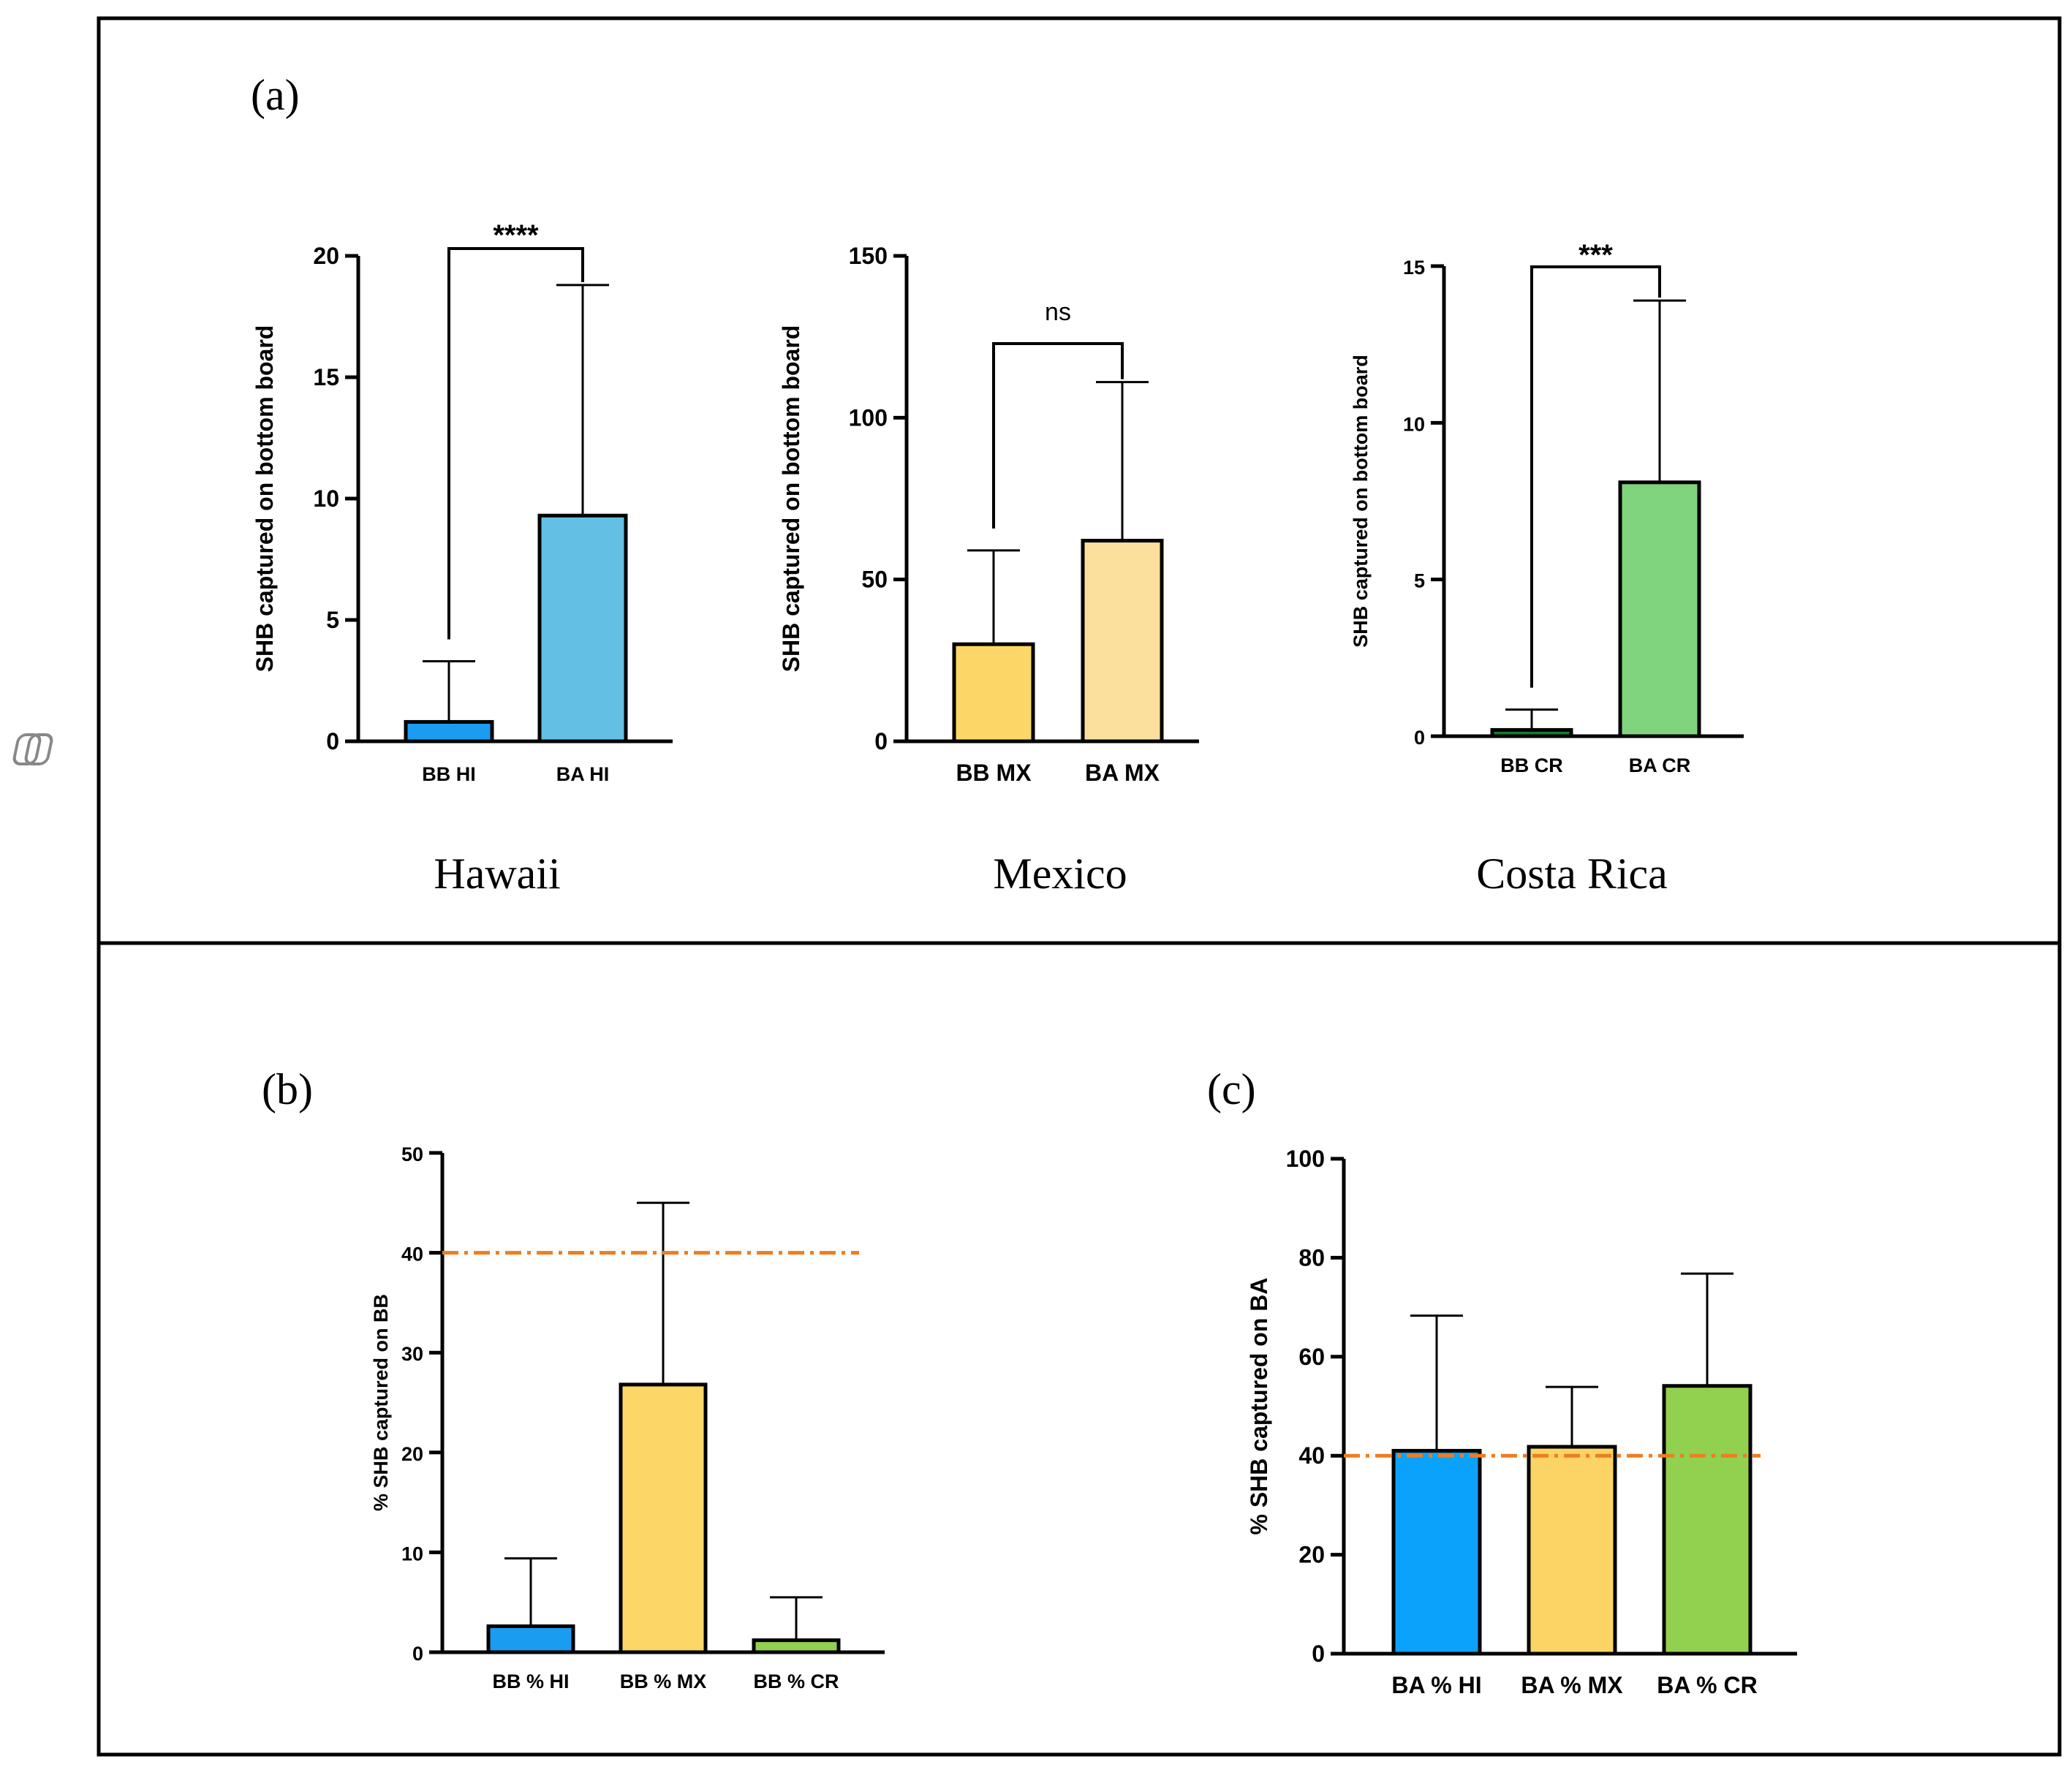 Image resolution: width=2072 pixels, height=1767 pixels. I want to click on y-tick-label: 150, so click(869, 256).